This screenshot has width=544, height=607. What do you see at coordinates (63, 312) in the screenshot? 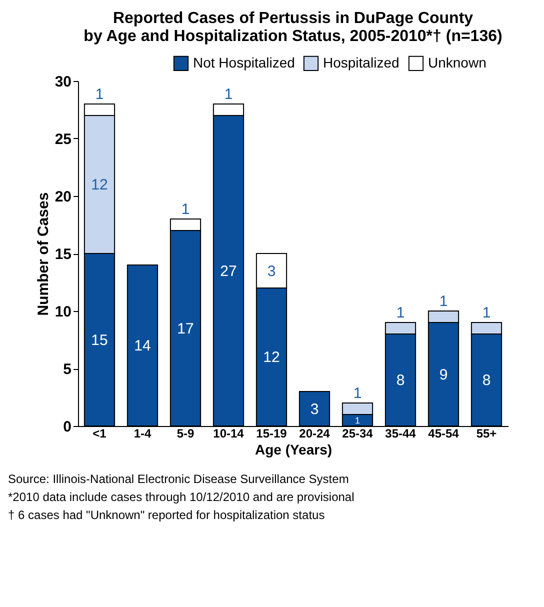
I see `y-tick-label: 10` at bounding box center [63, 312].